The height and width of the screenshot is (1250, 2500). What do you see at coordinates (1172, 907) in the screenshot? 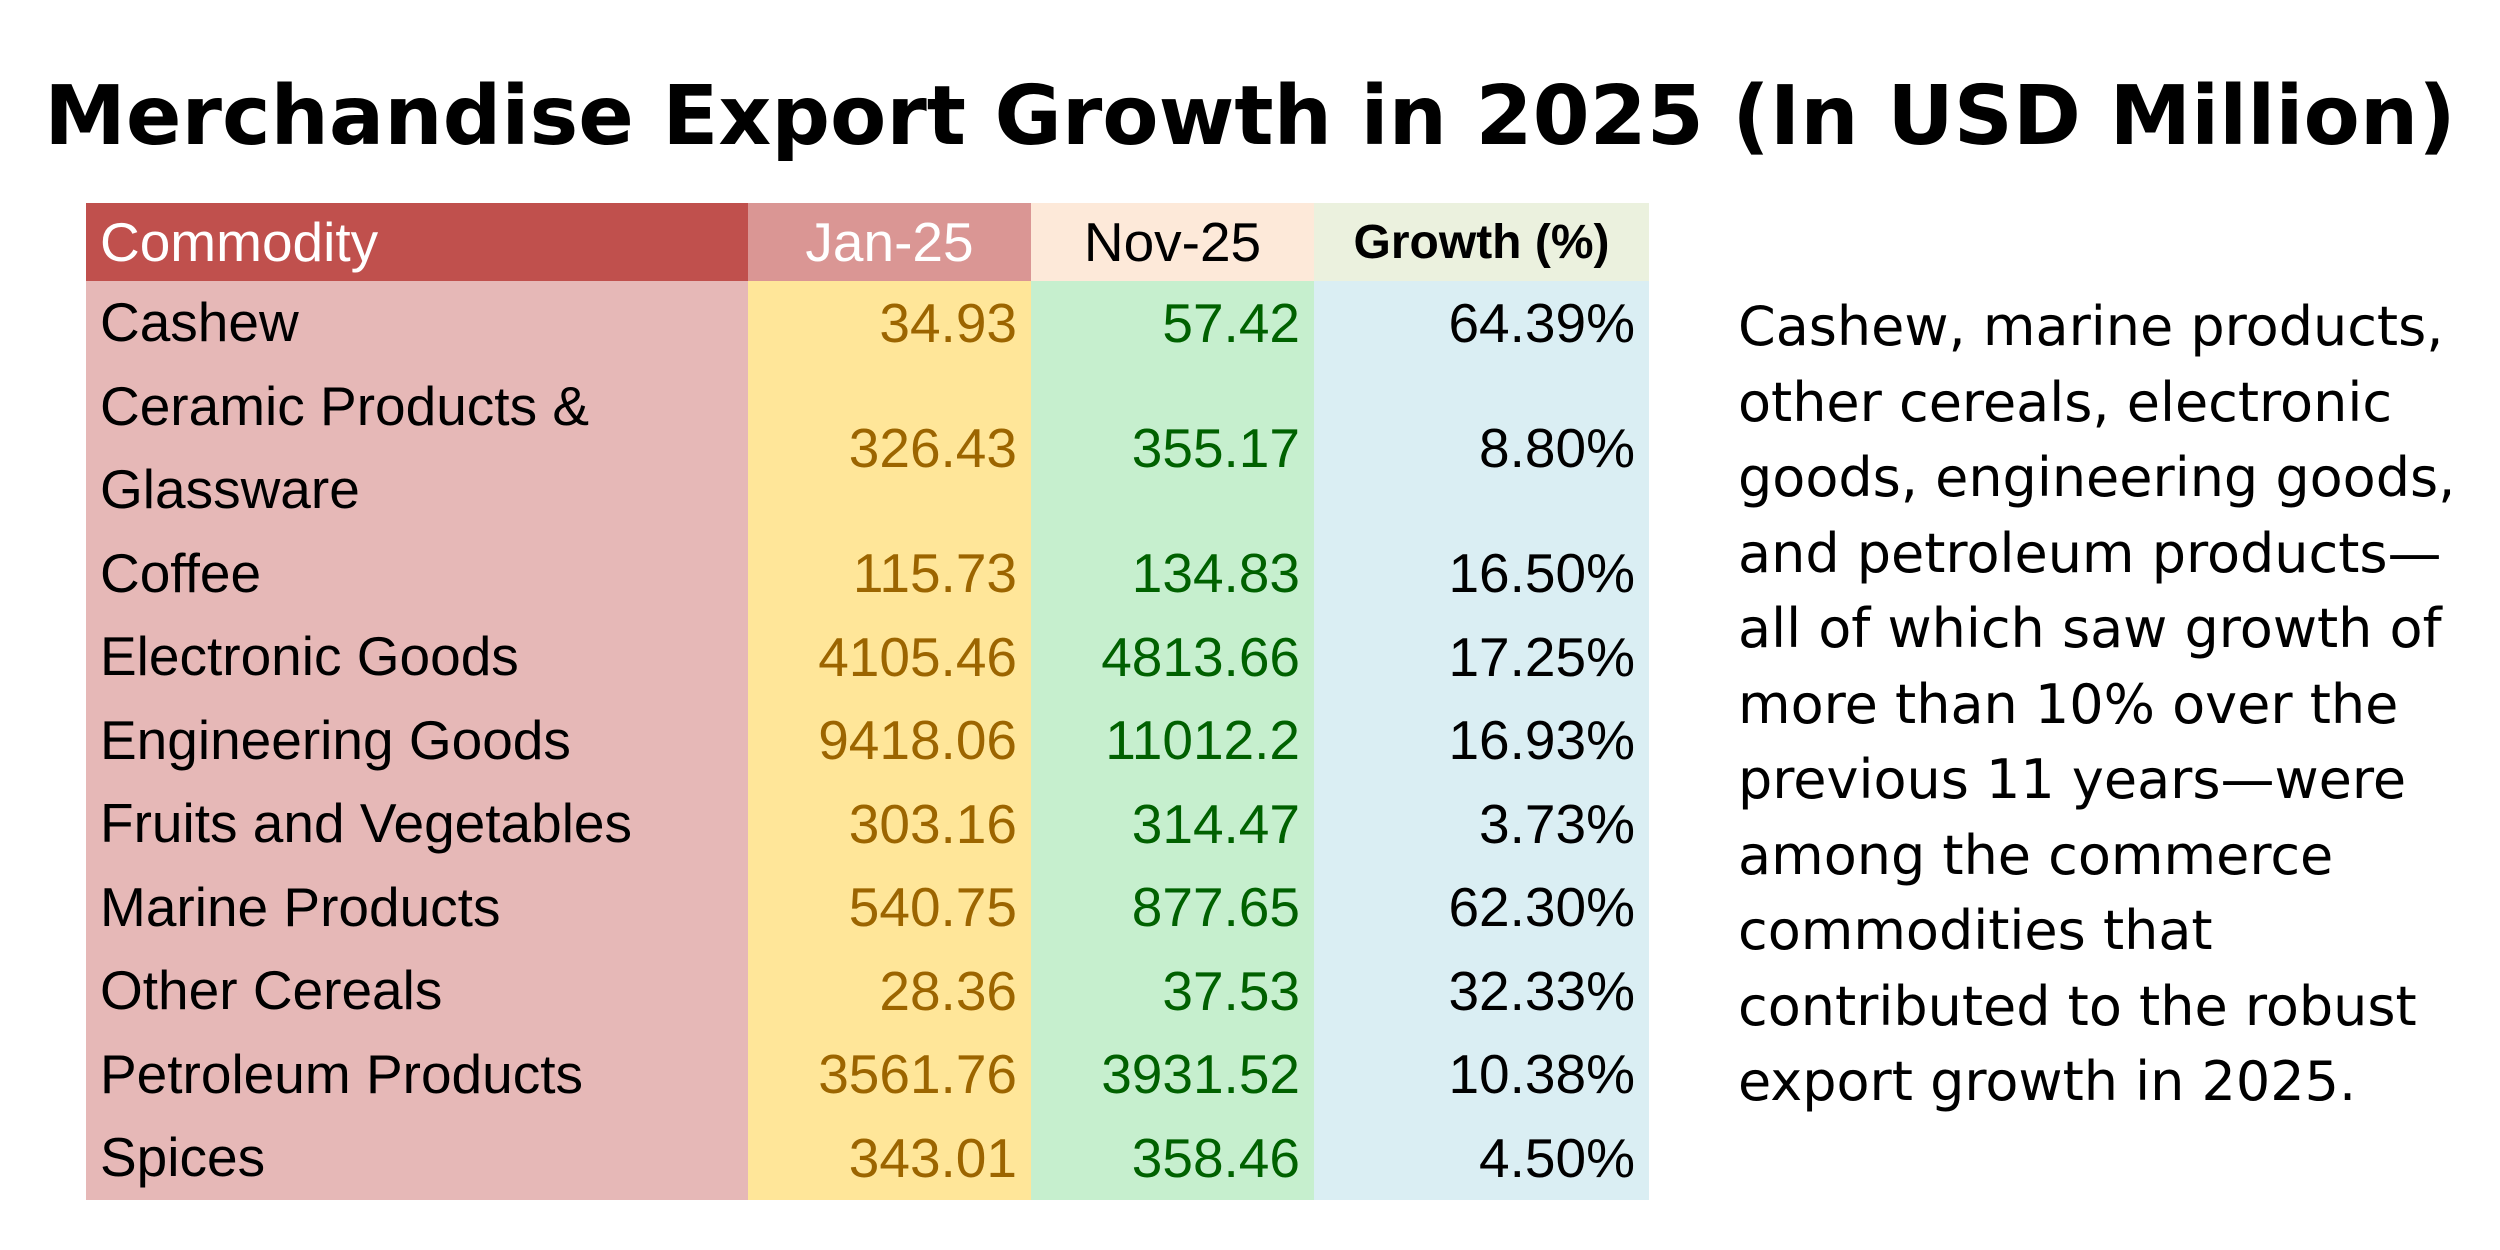
I see `nov-value-cell: 877.65` at bounding box center [1172, 907].